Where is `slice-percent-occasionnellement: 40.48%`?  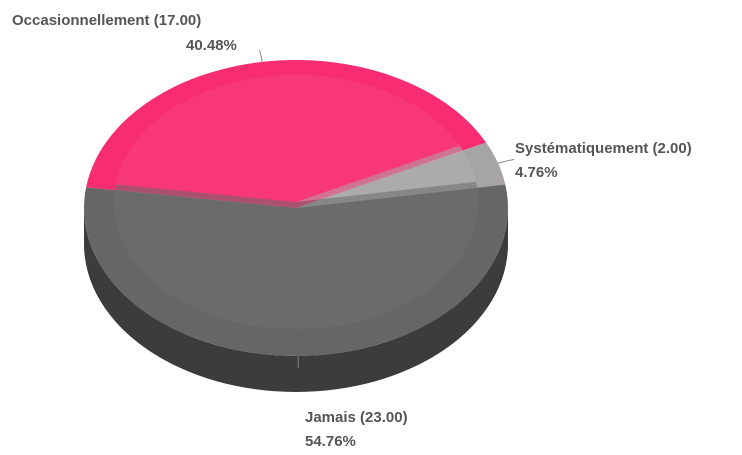
slice-percent-occasionnellement: 40.48% is located at coordinates (211, 45).